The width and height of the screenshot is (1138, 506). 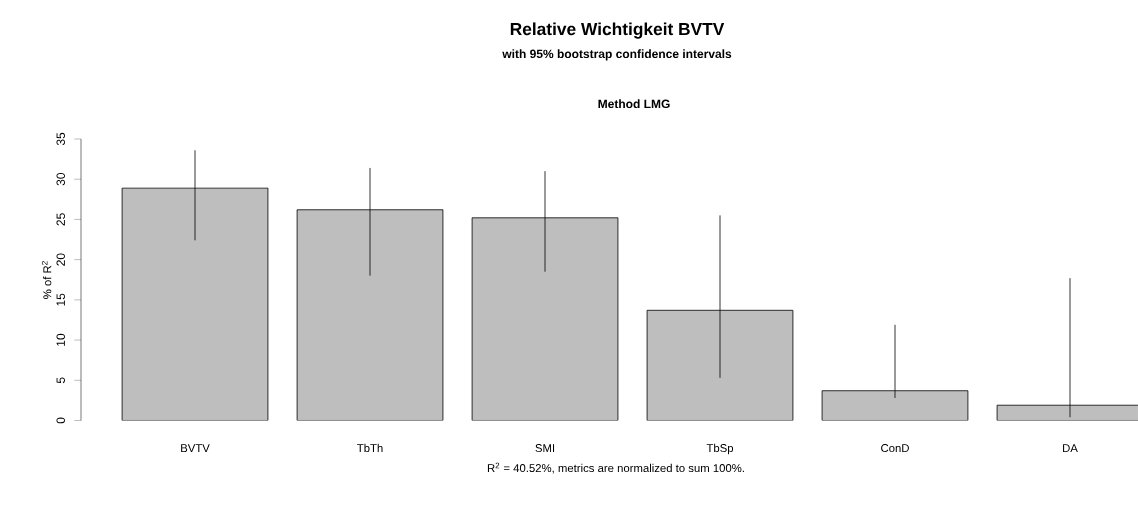 I want to click on x-tick-label: DA, so click(x=1070, y=448).